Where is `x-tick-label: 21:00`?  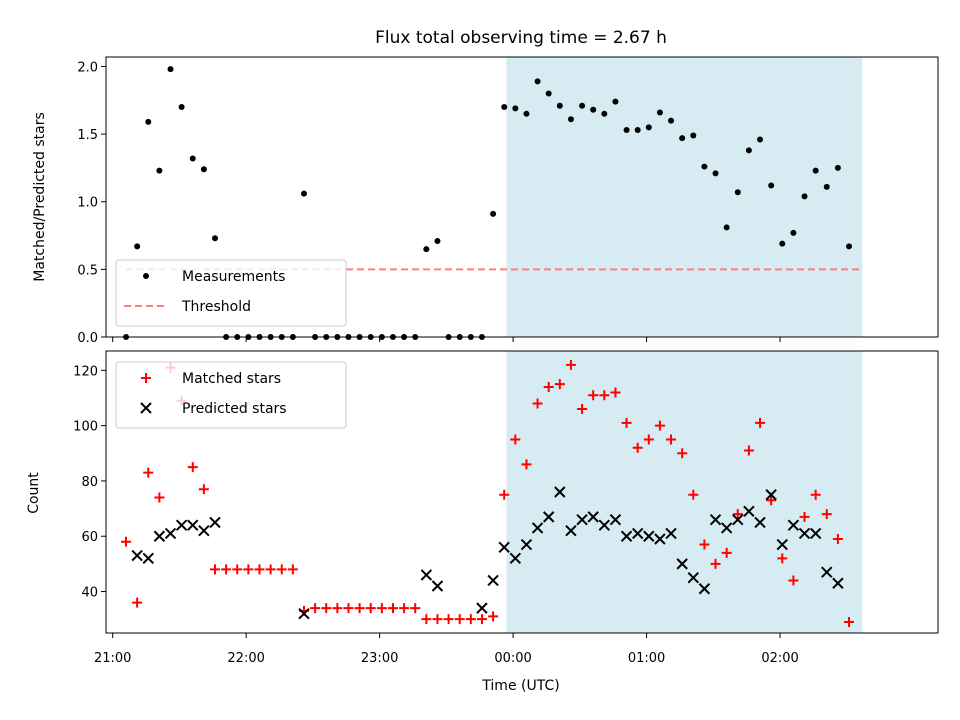
x-tick-label: 21:00 is located at coordinates (112, 658).